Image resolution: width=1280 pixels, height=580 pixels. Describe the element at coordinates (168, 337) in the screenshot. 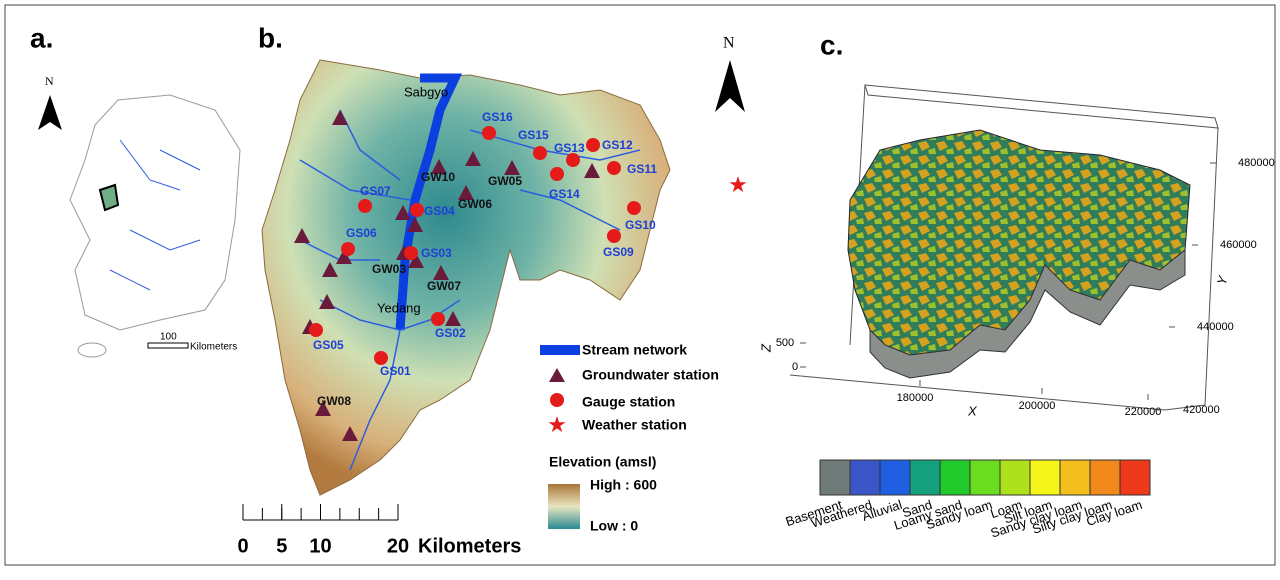

I see `scale-value: 100` at that location.